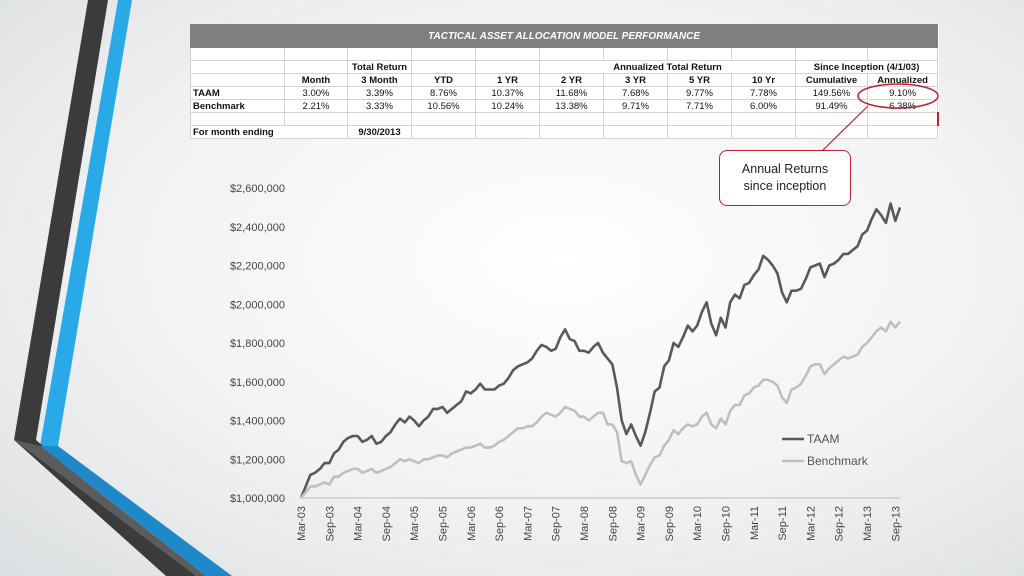  What do you see at coordinates (698, 523) in the screenshot?
I see `x-tick-label: Mar-10` at bounding box center [698, 523].